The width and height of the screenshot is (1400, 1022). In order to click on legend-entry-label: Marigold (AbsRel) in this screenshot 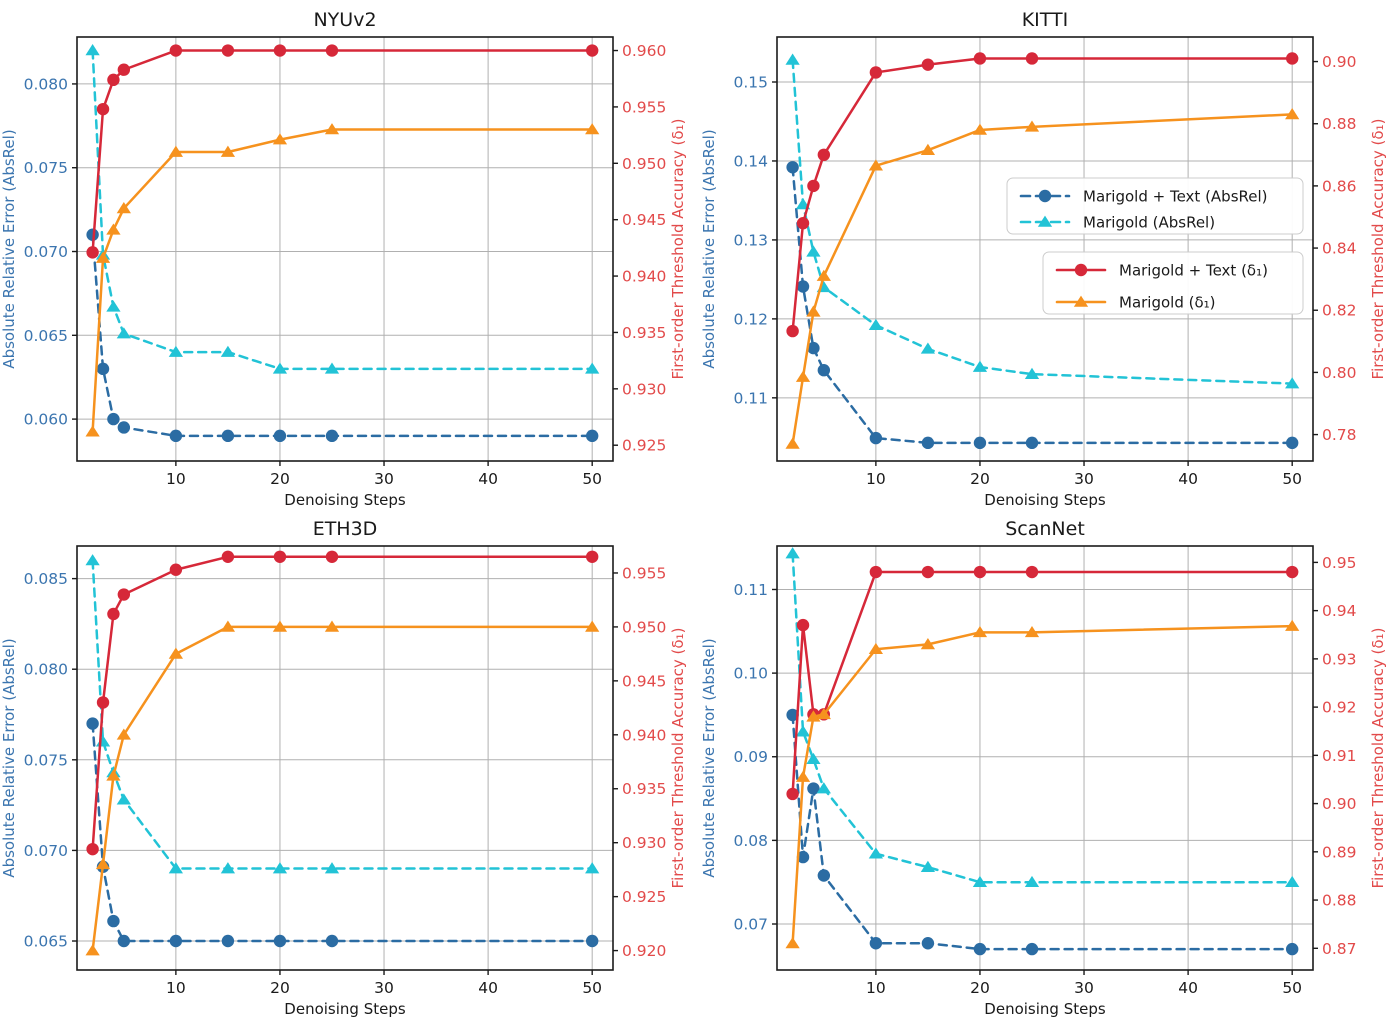, I will do `click(1149, 223)`.